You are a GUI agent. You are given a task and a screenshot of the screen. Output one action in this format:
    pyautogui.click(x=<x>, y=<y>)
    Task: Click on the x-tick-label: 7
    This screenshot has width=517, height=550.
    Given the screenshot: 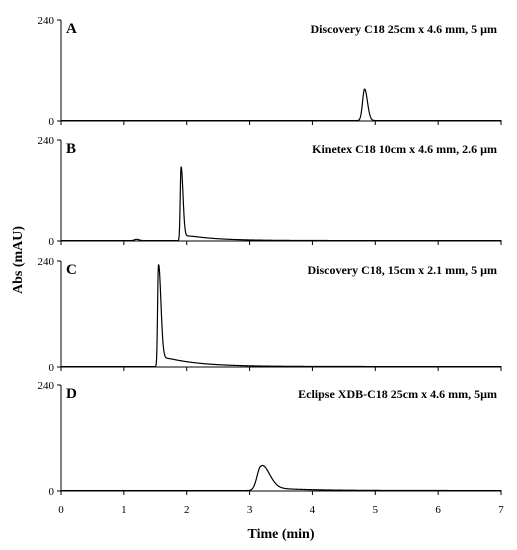 What is the action you would take?
    pyautogui.click(x=501, y=510)
    